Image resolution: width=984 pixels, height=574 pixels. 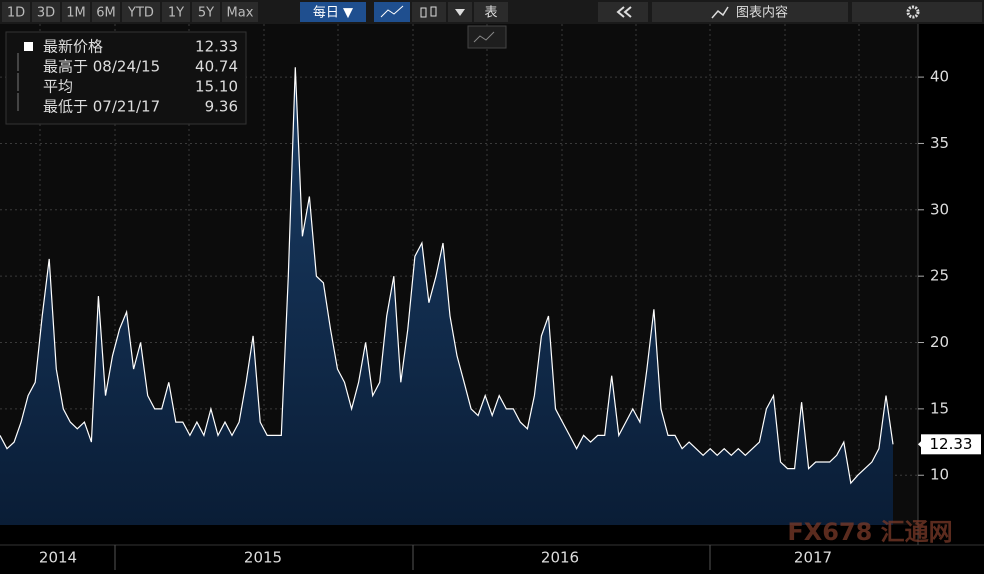 I want to click on range-button: 5Y, so click(x=206, y=12).